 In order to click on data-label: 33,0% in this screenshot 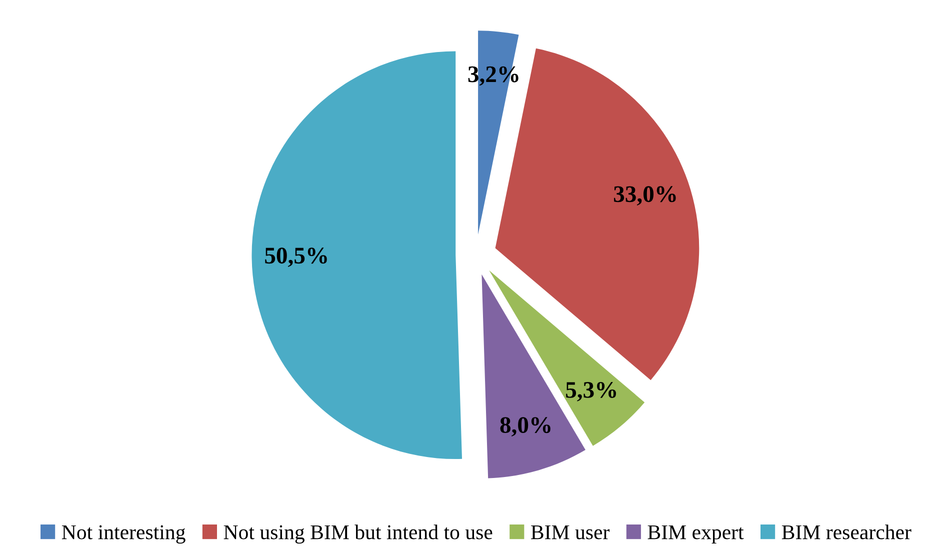, I will do `click(645, 196)`.